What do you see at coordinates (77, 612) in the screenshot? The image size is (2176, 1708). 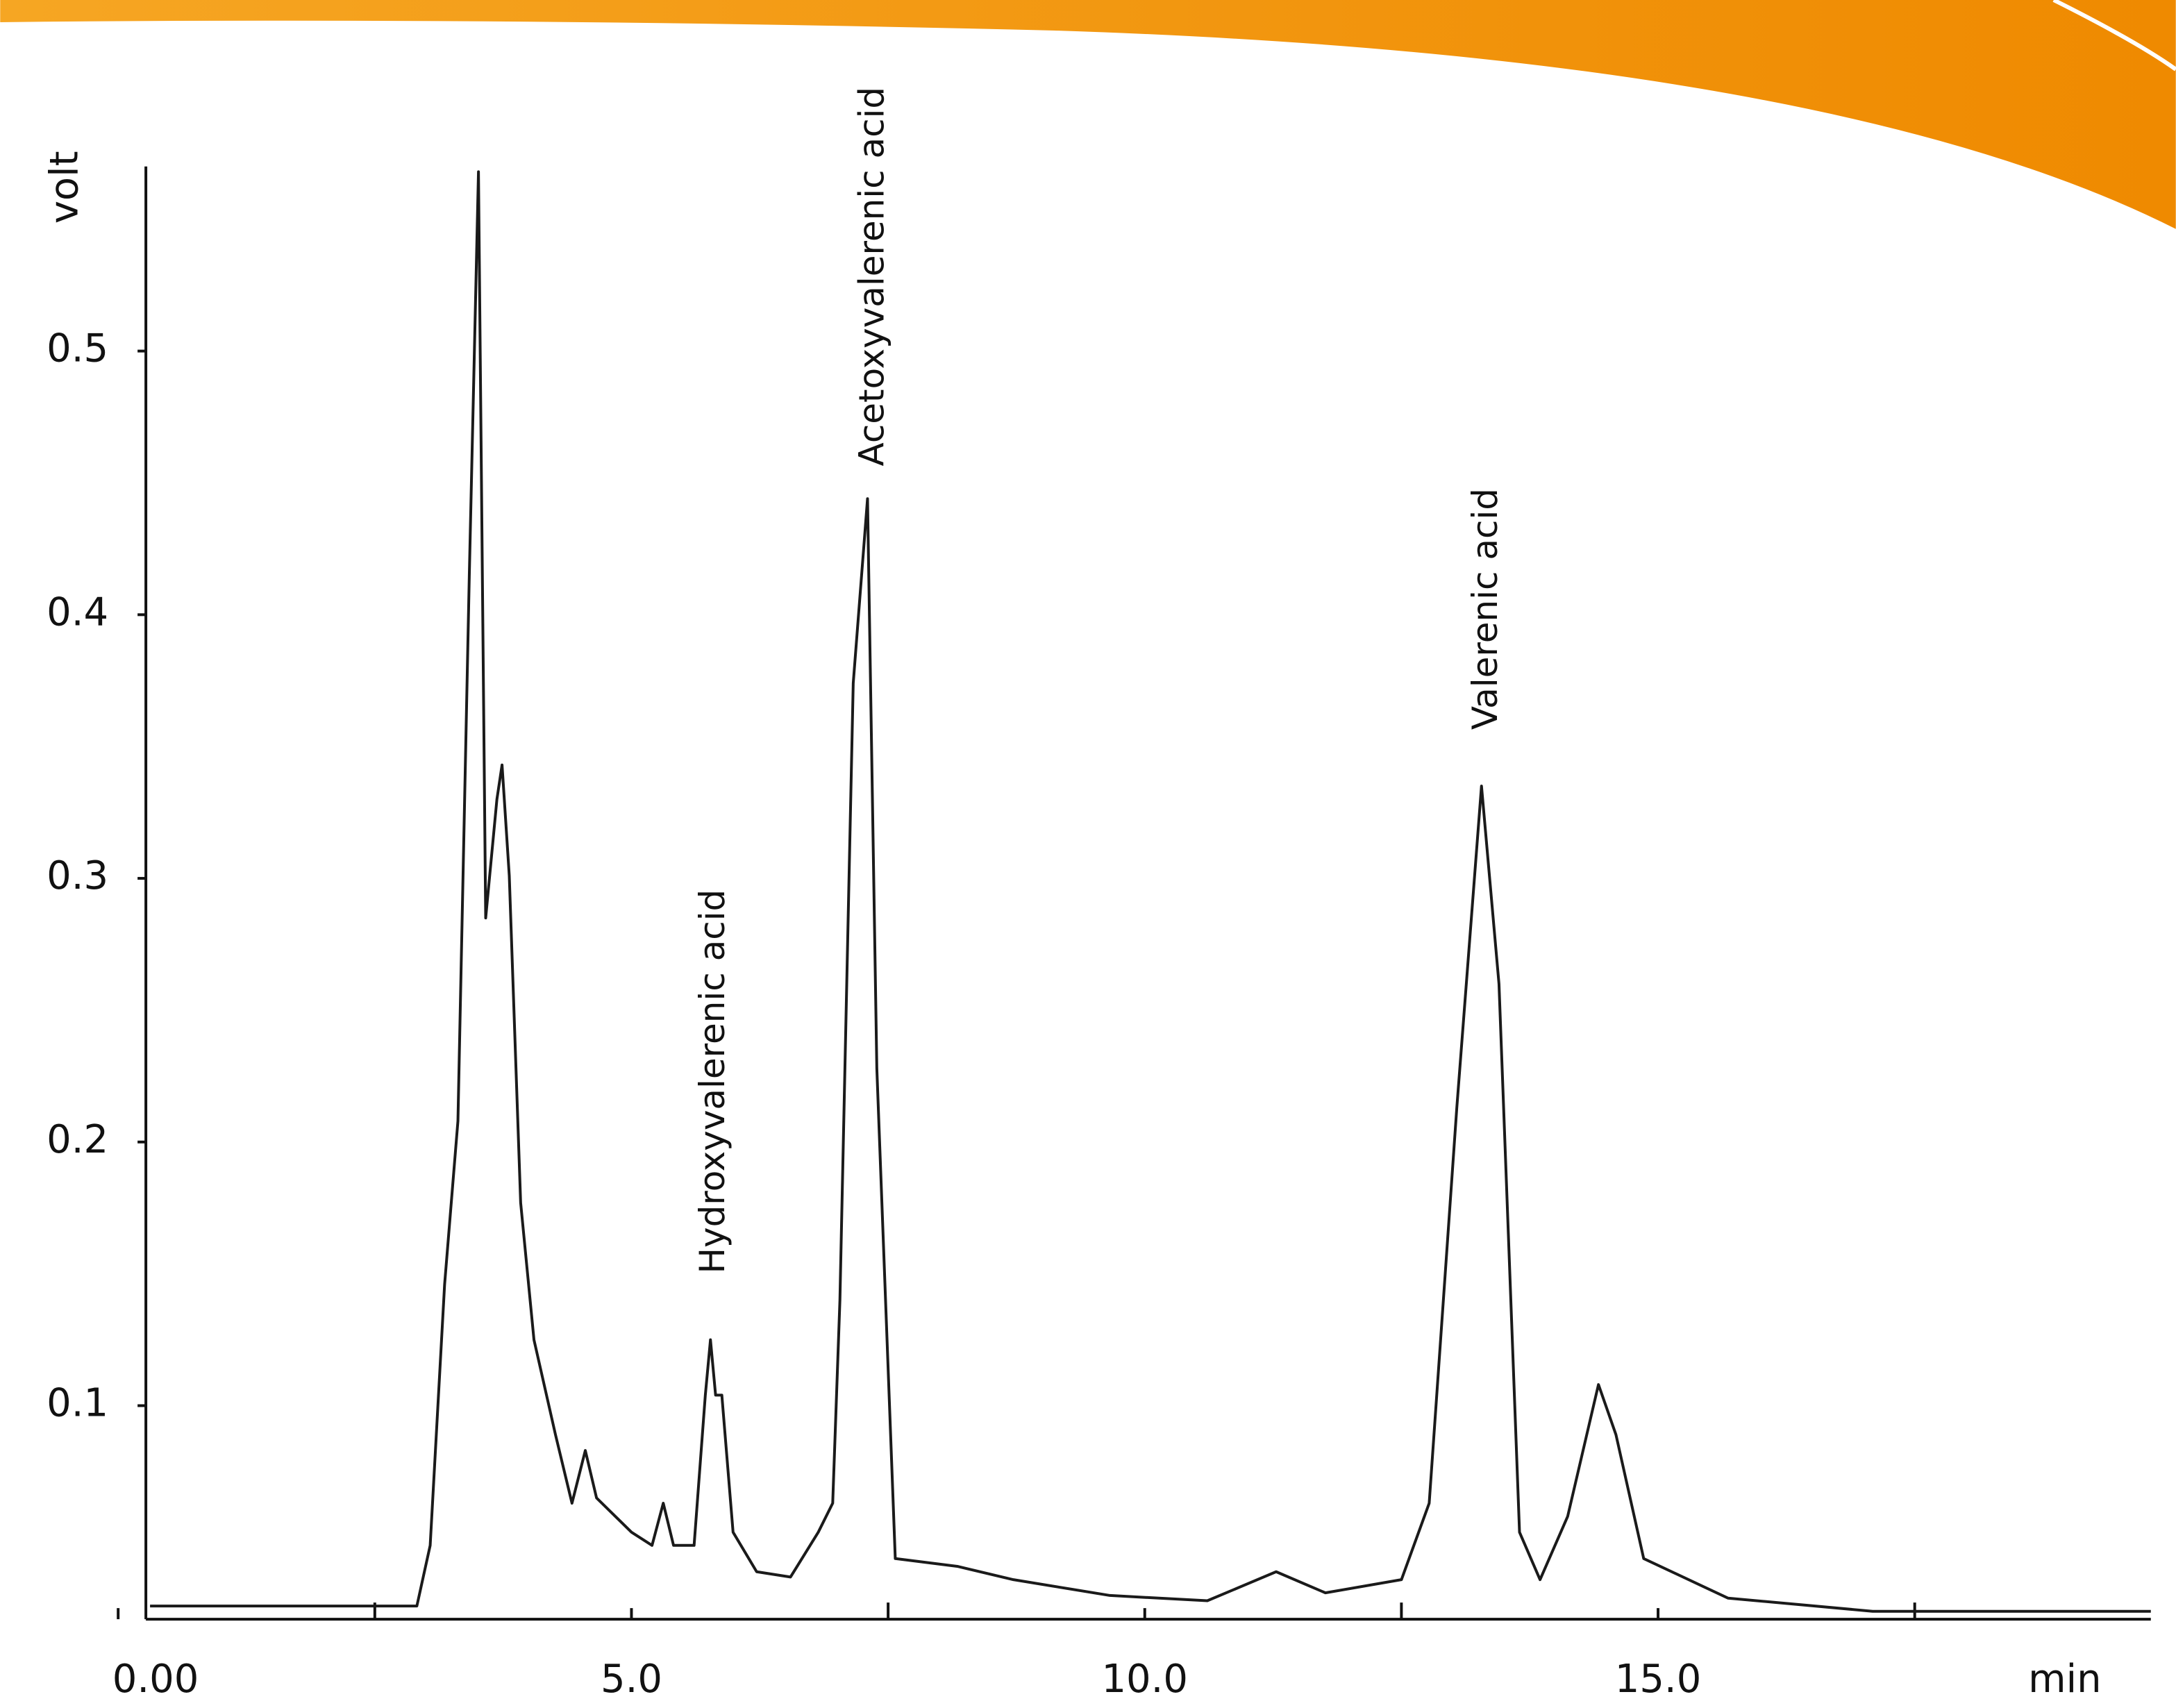 I see `y-tick-label: 0.4` at bounding box center [77, 612].